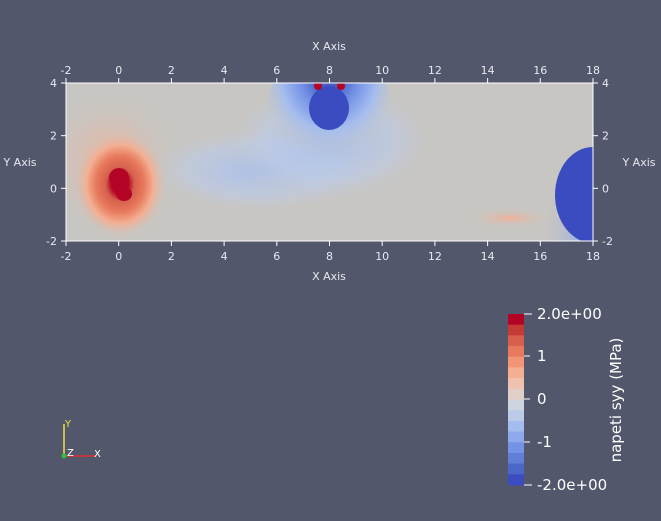  I want to click on red-contact-point-left, so click(318, 86).